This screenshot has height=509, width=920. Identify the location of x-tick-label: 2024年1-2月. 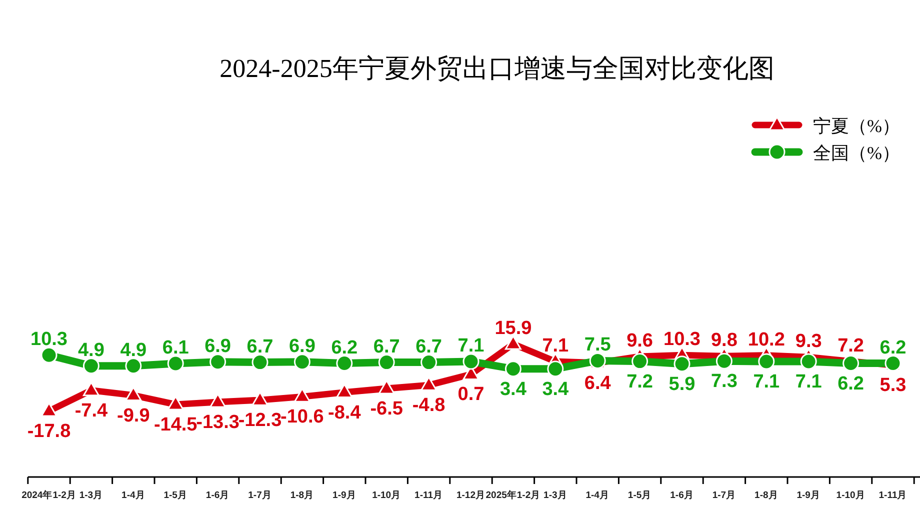
(49, 495).